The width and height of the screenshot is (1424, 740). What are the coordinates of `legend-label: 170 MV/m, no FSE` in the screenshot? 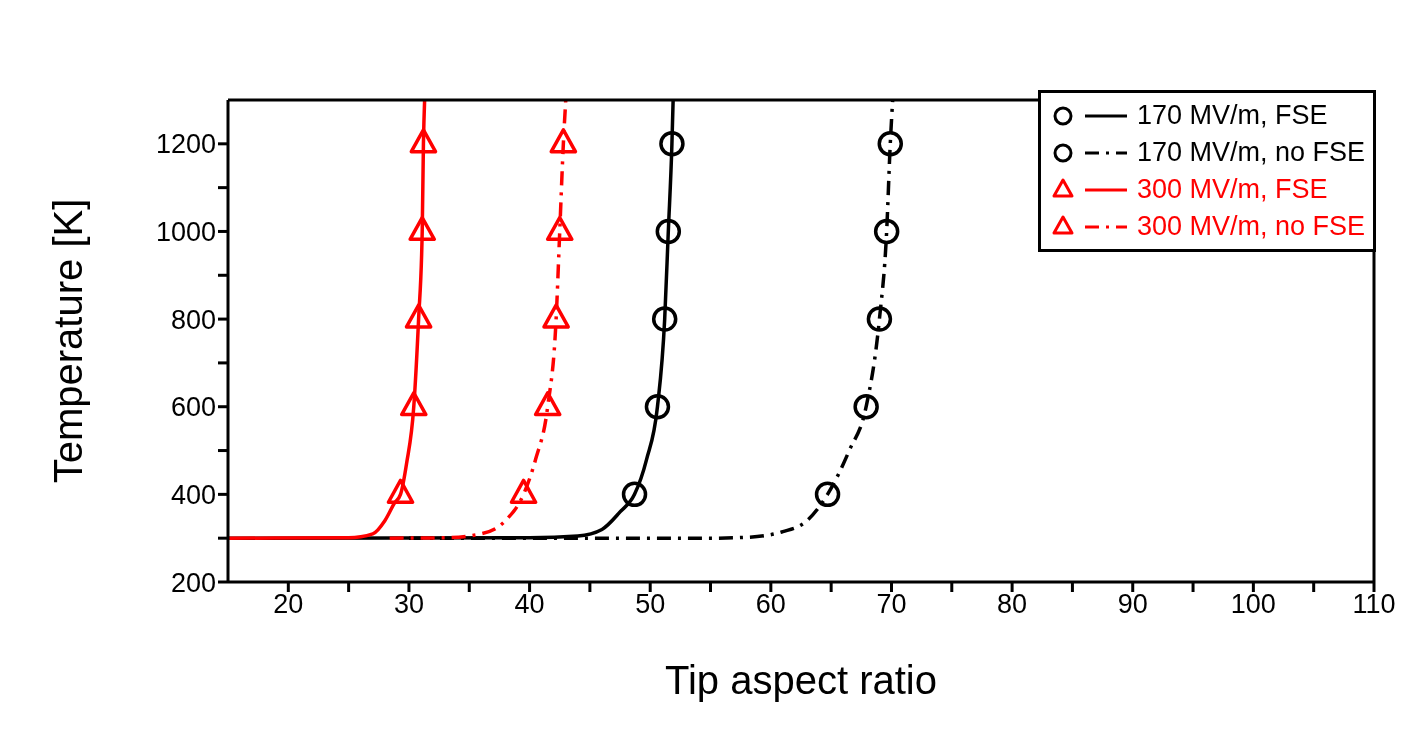 It's located at (1250, 152).